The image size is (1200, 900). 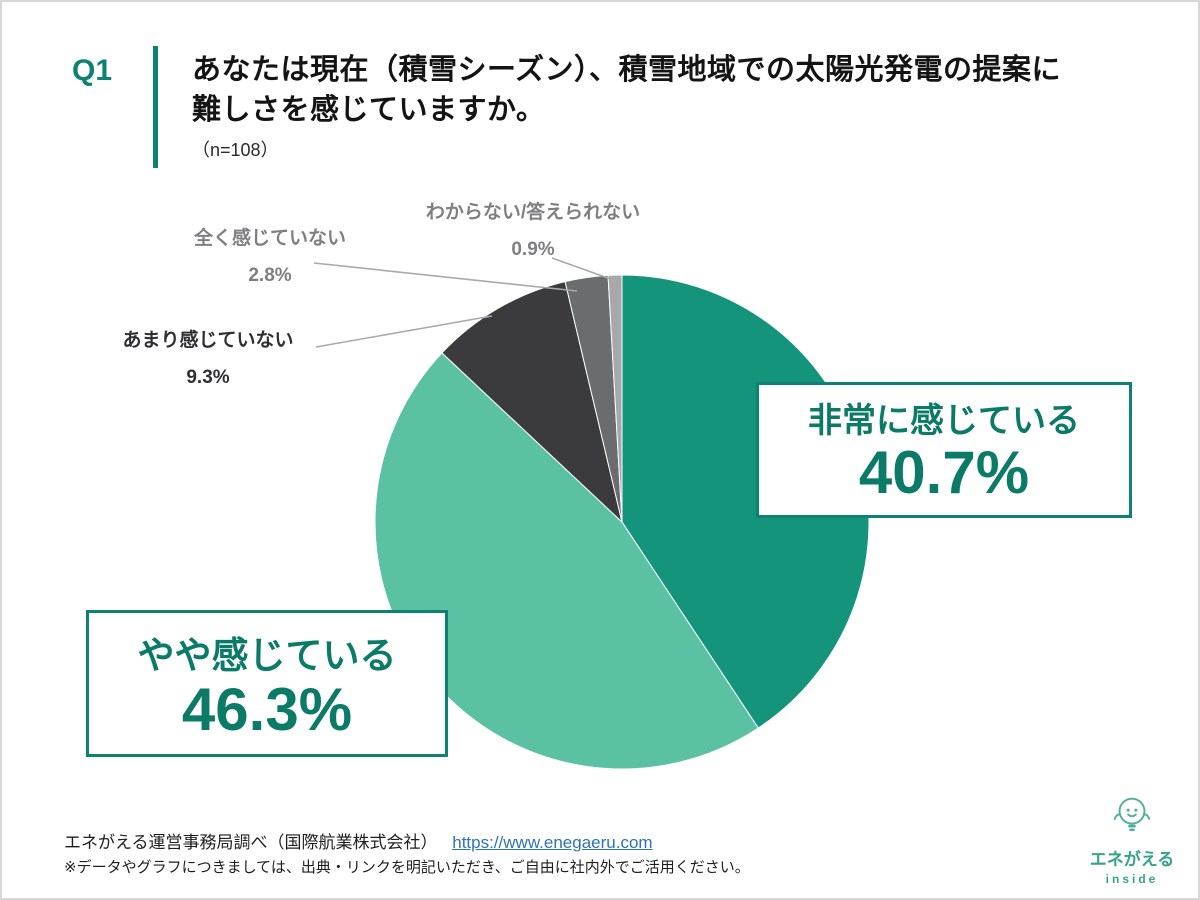 What do you see at coordinates (235, 150) in the screenshot?
I see `sample-size: （n=108）` at bounding box center [235, 150].